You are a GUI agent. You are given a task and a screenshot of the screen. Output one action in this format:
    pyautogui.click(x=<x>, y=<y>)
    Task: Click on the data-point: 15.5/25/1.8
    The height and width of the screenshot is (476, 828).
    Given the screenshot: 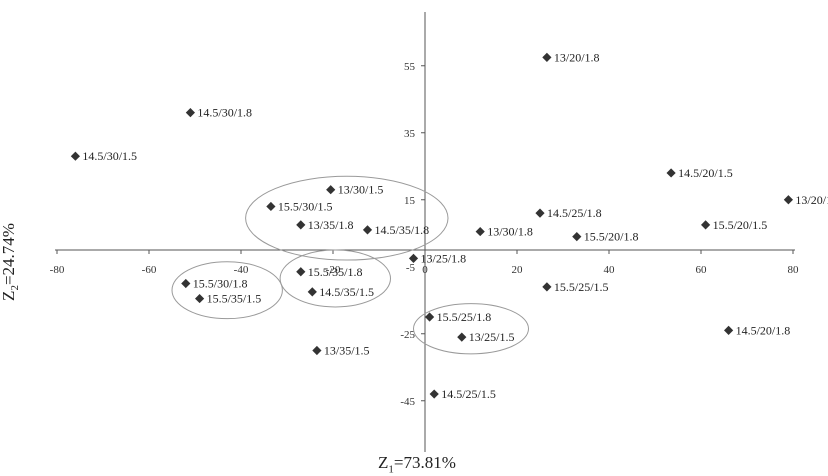 What is the action you would take?
    pyautogui.click(x=458, y=317)
    